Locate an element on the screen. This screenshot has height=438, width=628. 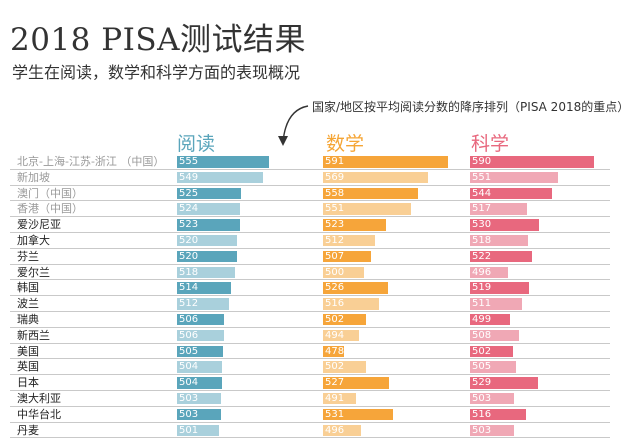
reading-bar: 518 is located at coordinates (206, 272).